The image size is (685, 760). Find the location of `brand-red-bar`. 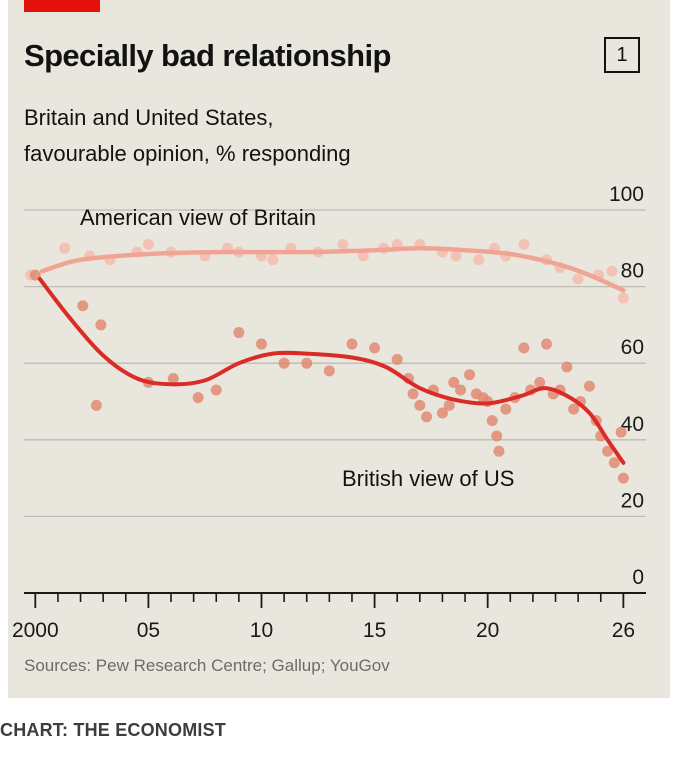

brand-red-bar is located at coordinates (62, 6).